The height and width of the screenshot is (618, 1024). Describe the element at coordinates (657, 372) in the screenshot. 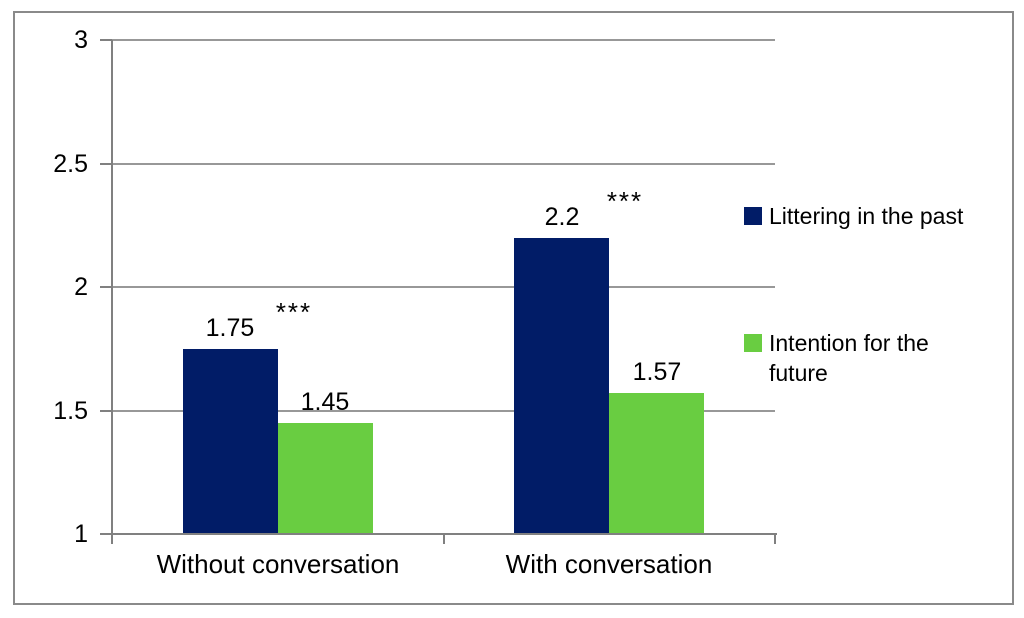

I see `bar-value-label: 1.57` at that location.